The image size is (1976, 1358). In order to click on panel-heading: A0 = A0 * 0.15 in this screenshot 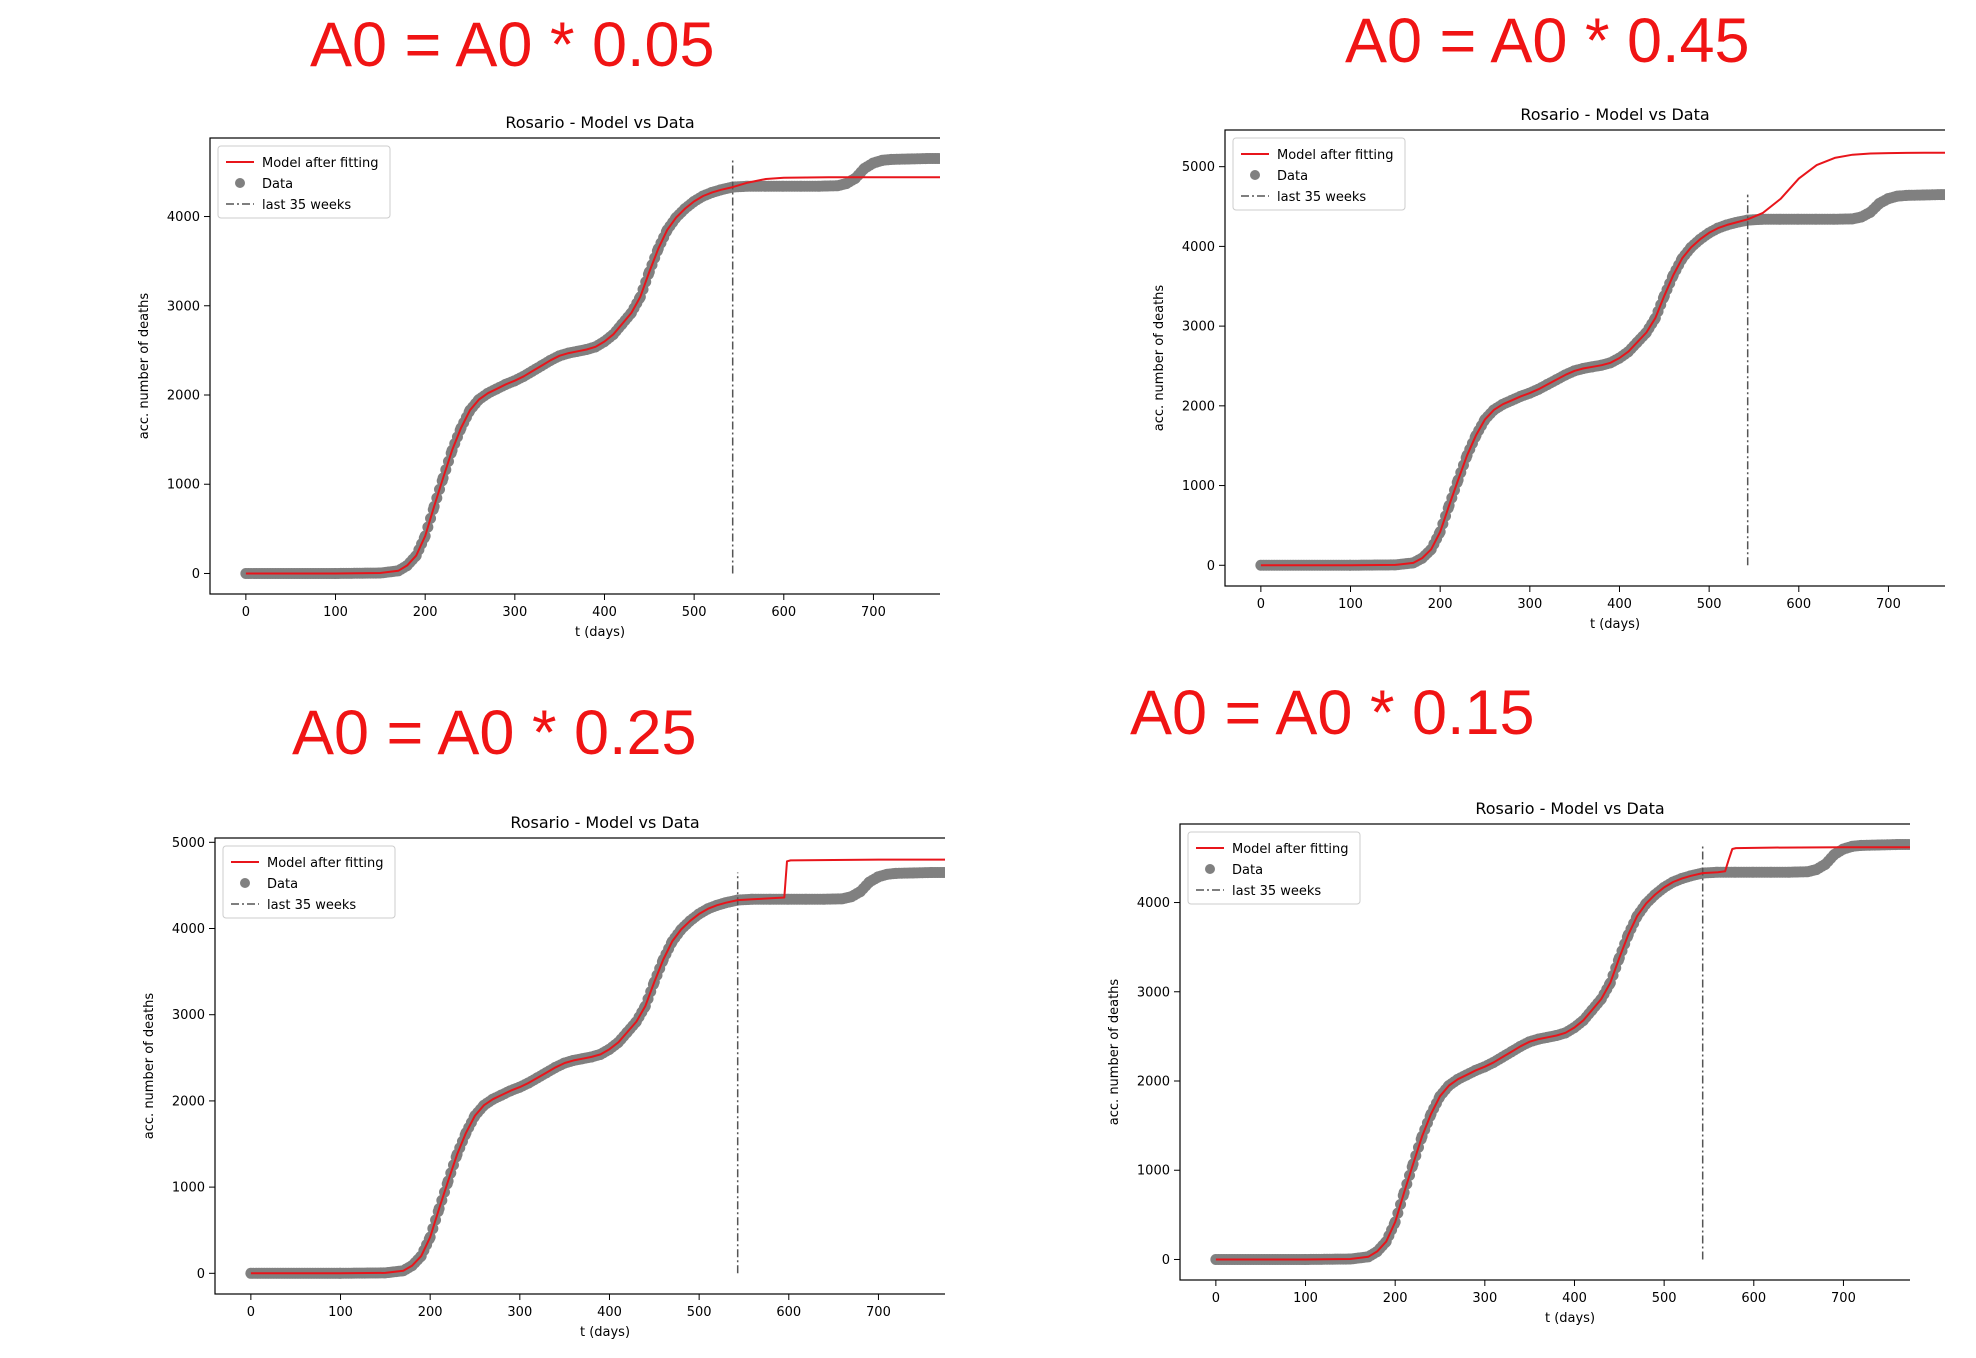, I will do `click(1332, 713)`.